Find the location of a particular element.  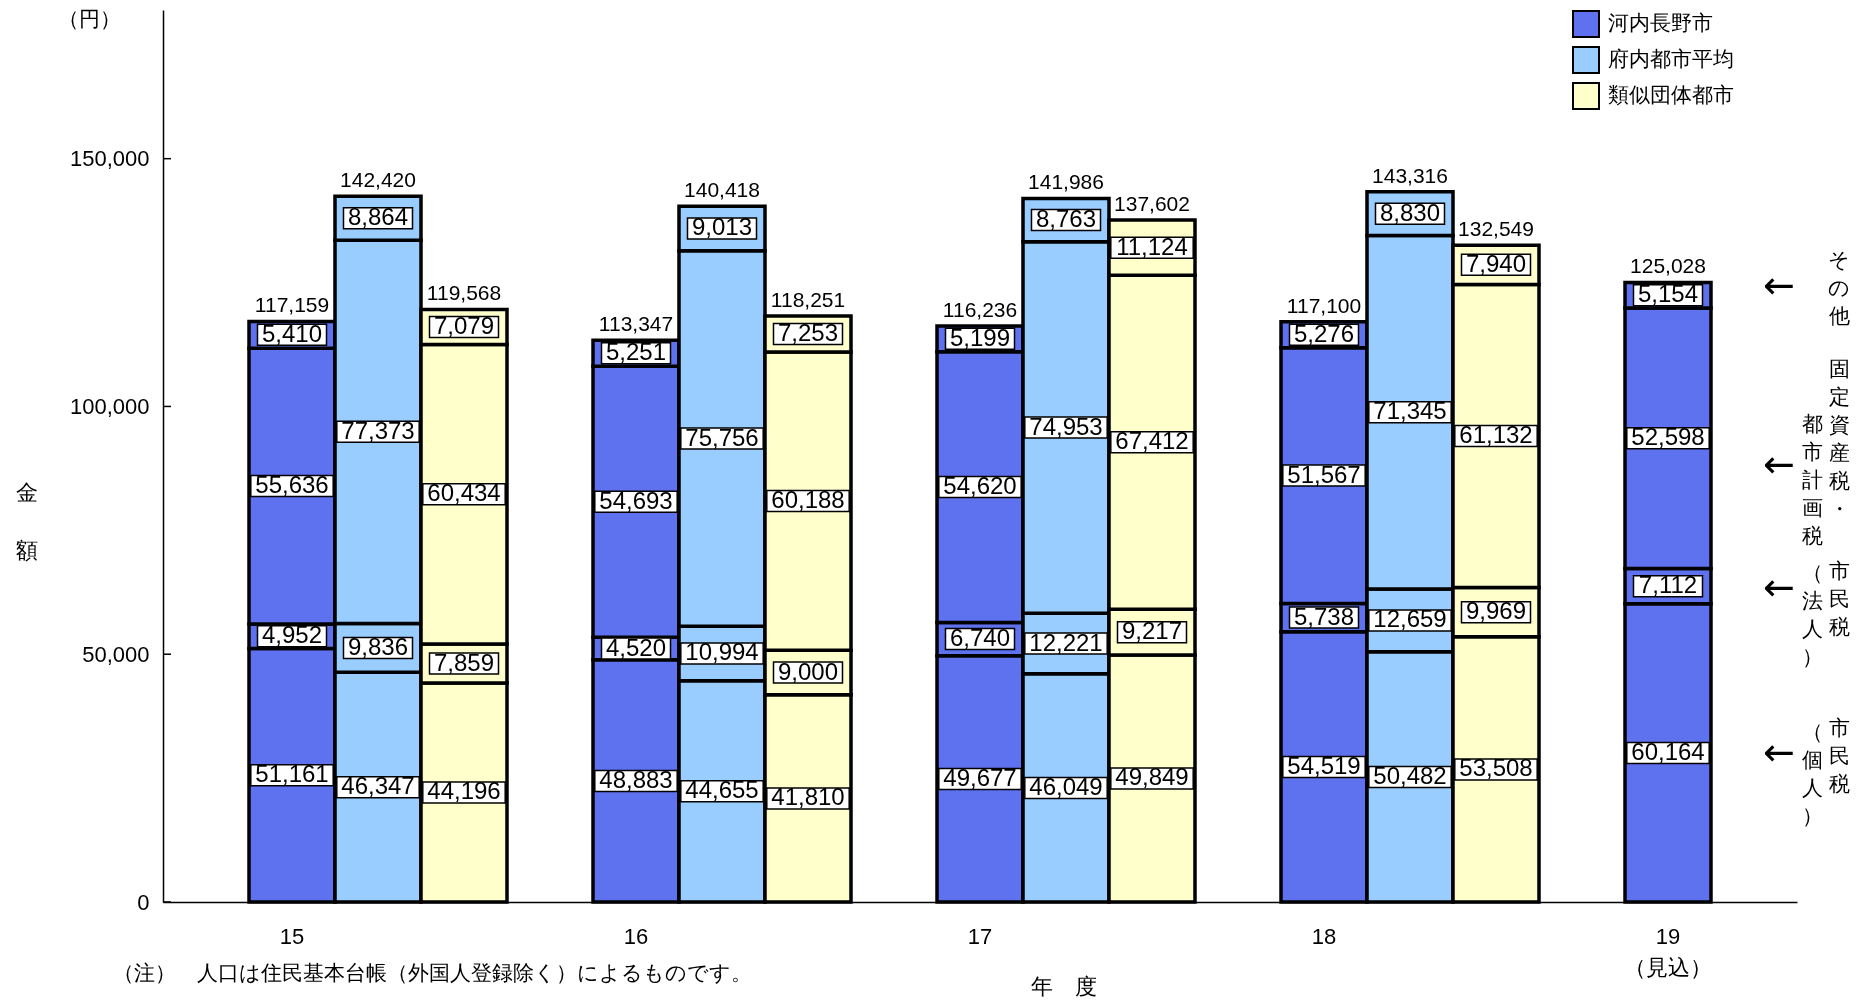

data-label: 7,940 is located at coordinates (1496, 263).